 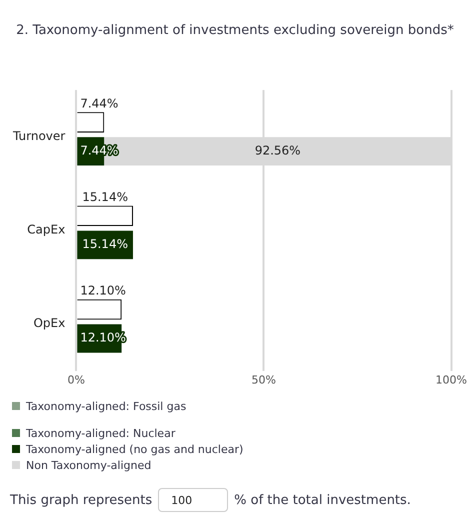 I want to click on y-tick-label: CapEx, so click(x=46, y=229).